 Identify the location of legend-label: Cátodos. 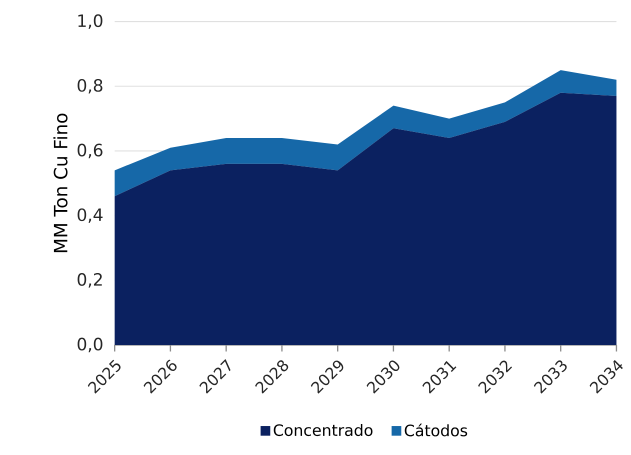
(436, 430).